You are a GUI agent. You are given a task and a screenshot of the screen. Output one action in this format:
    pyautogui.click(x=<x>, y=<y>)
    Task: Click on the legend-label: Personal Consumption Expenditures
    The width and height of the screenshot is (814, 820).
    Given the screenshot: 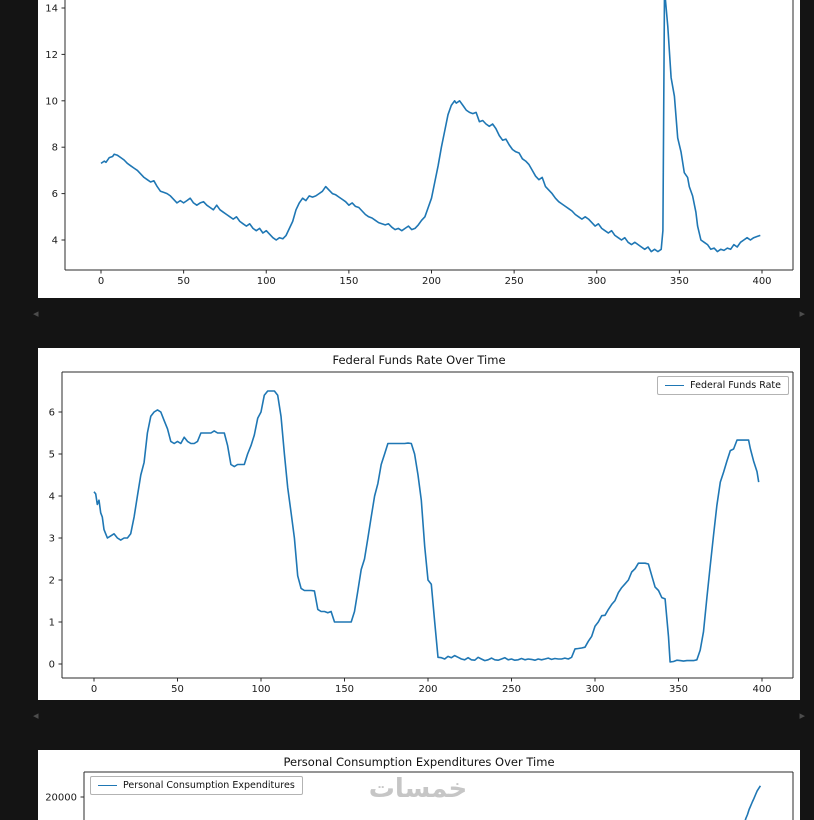 What is the action you would take?
    pyautogui.click(x=209, y=785)
    